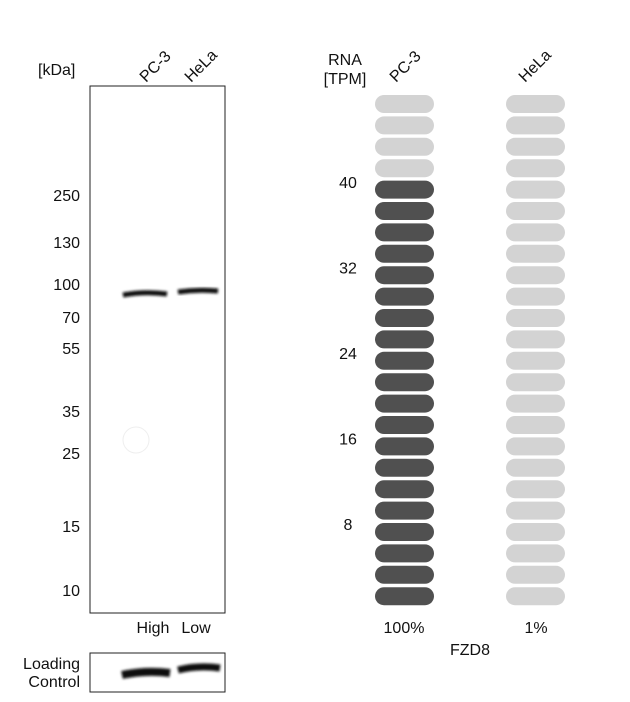 The image size is (630, 702). What do you see at coordinates (348, 183) in the screenshot?
I see `tpm-tick-label: 40` at bounding box center [348, 183].